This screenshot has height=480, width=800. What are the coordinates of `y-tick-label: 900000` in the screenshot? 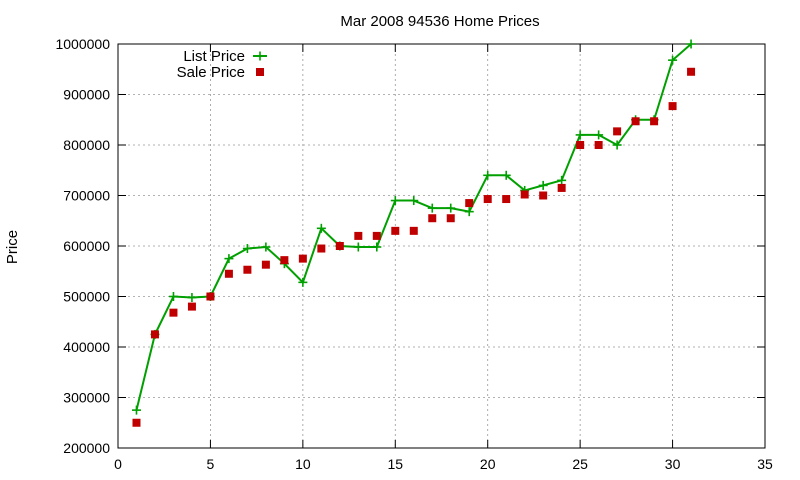 It's located at (86, 95).